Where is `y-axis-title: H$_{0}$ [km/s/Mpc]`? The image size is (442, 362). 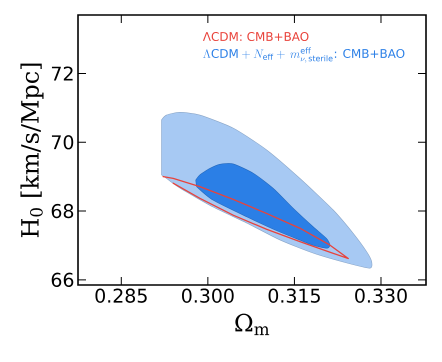
y-axis-title: H$_{0}$ [km/s/Mpc] is located at coordinates (32, 151).